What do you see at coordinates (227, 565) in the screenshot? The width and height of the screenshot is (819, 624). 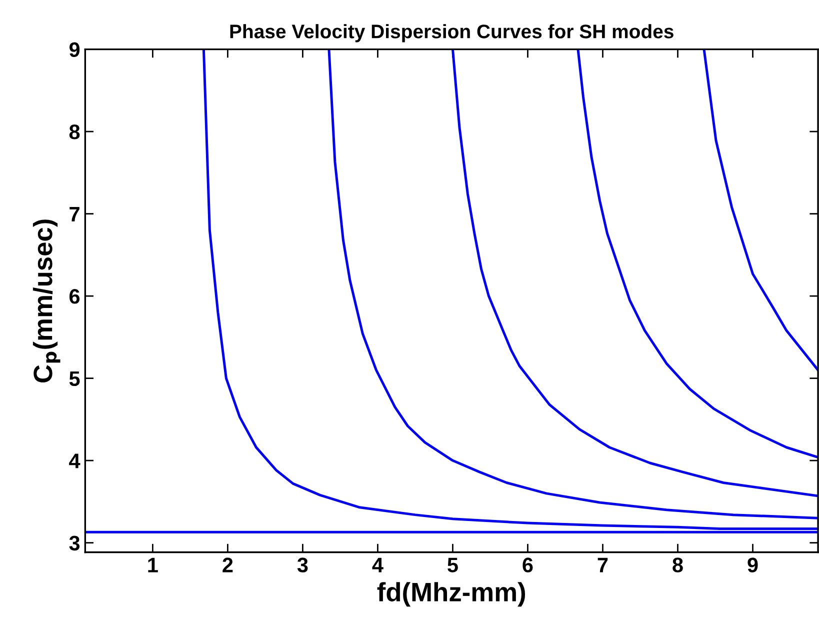 I see `x-tick-label: 2` at bounding box center [227, 565].